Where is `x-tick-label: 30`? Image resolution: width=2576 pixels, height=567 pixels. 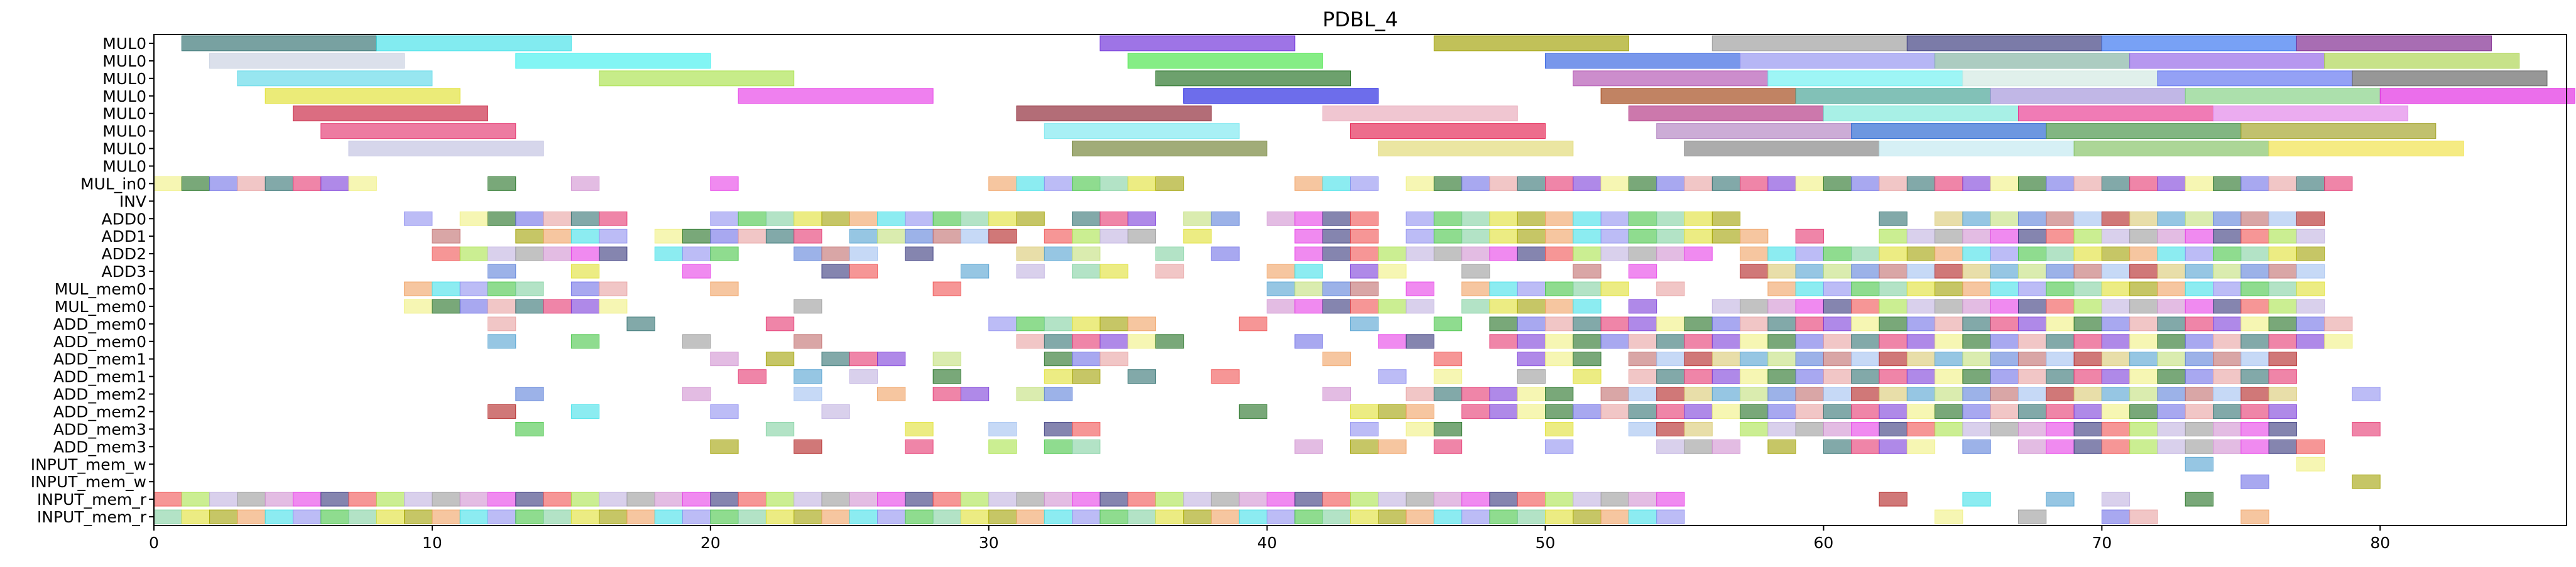
x-tick-label: 30 is located at coordinates (989, 543).